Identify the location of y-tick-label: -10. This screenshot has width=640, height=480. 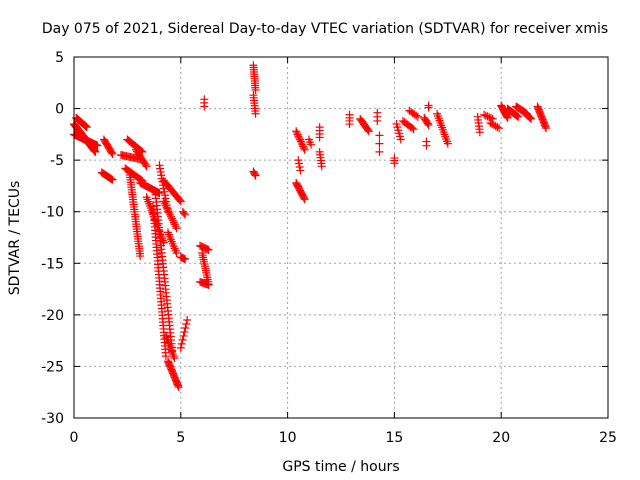
(52, 213).